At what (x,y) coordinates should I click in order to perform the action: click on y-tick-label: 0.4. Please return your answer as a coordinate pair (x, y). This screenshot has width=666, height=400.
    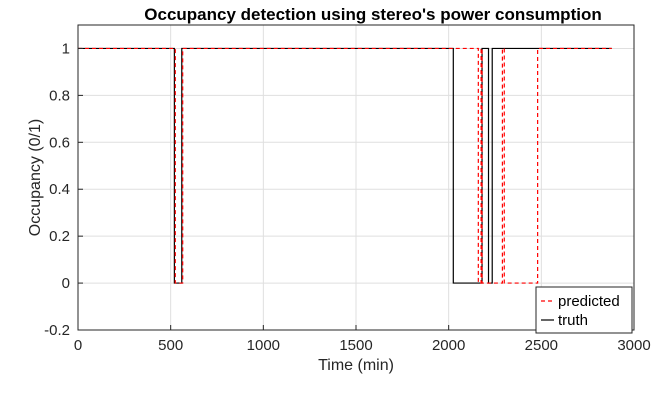
    Looking at the image, I should click on (59, 189).